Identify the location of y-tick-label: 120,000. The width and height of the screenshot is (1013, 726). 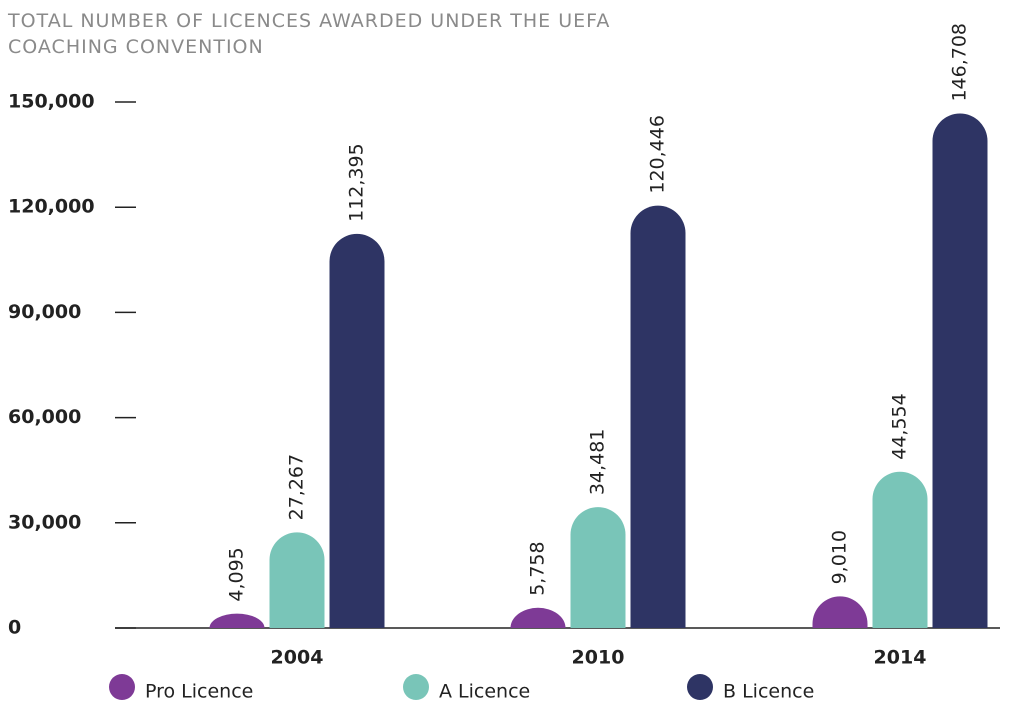
(51, 207).